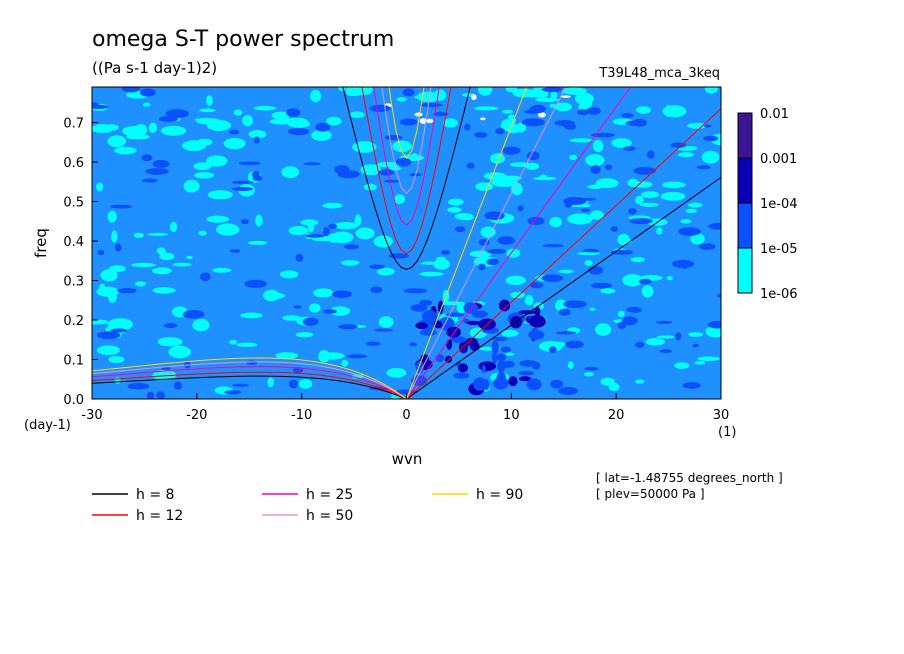 The width and height of the screenshot is (904, 654). I want to click on x-axis: -30 -20 -10 0 10 20 30, so click(405, 408).